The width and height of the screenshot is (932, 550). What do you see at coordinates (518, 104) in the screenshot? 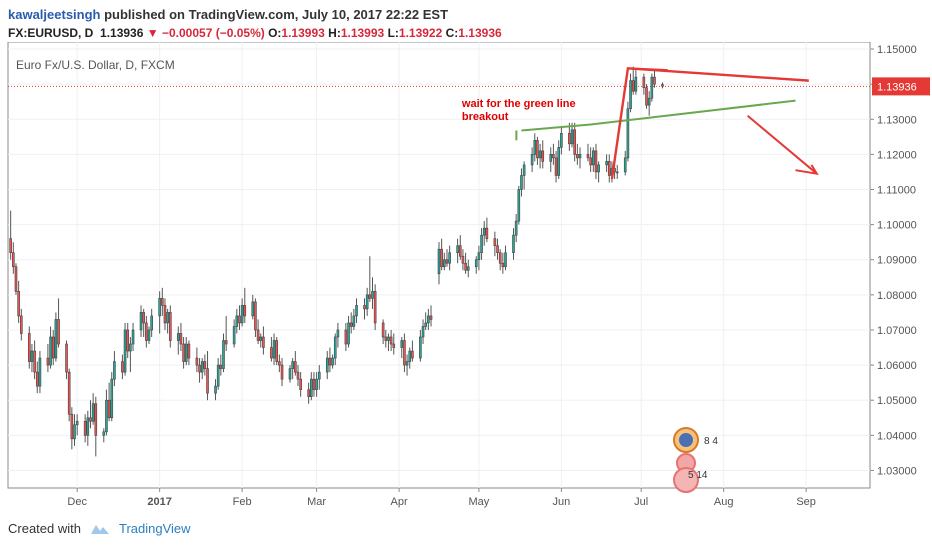
I see `annotation-text: wait for the green line` at bounding box center [518, 104].